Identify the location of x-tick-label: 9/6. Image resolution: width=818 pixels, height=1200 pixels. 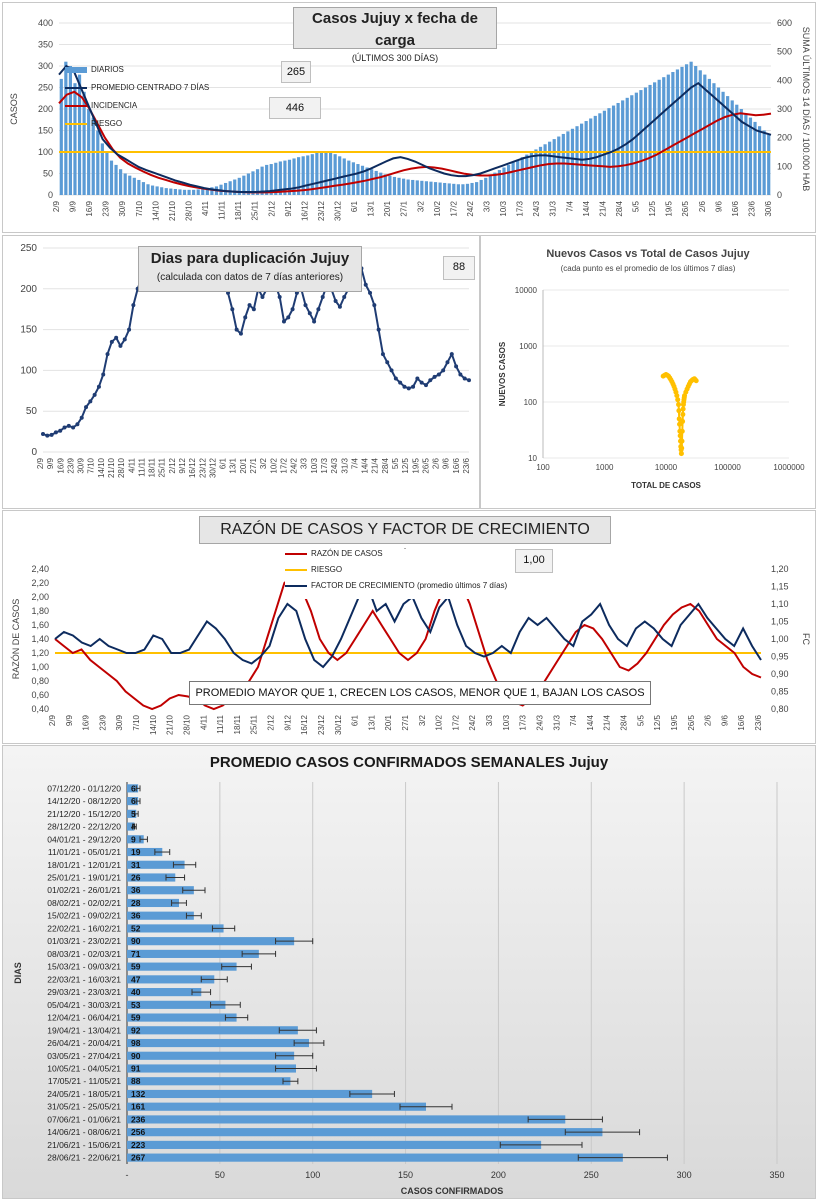
(724, 720).